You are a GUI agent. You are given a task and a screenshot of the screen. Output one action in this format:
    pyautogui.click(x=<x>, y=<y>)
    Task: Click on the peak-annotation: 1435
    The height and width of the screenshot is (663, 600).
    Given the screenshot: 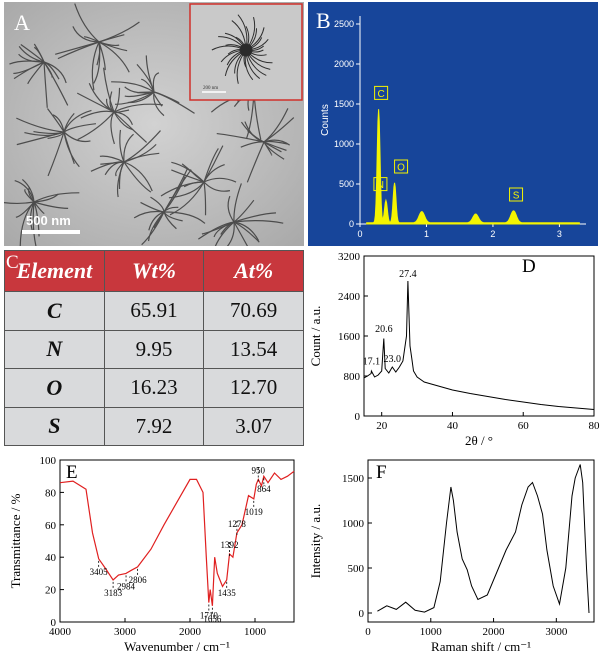 What is the action you would take?
    pyautogui.click(x=227, y=593)
    